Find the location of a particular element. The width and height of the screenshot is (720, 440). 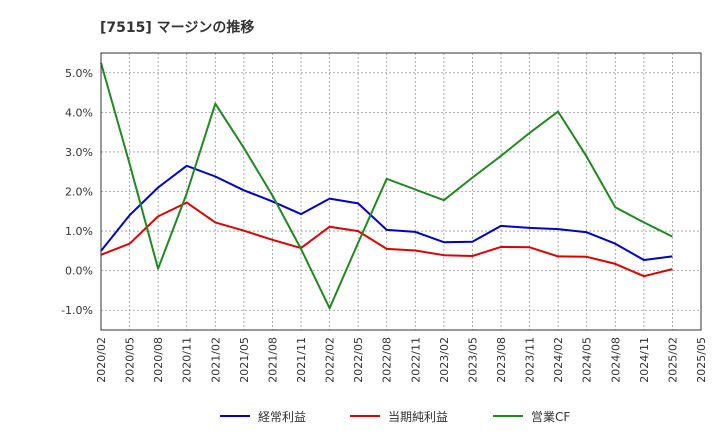

legend-label: 営業CF is located at coordinates (550, 417).